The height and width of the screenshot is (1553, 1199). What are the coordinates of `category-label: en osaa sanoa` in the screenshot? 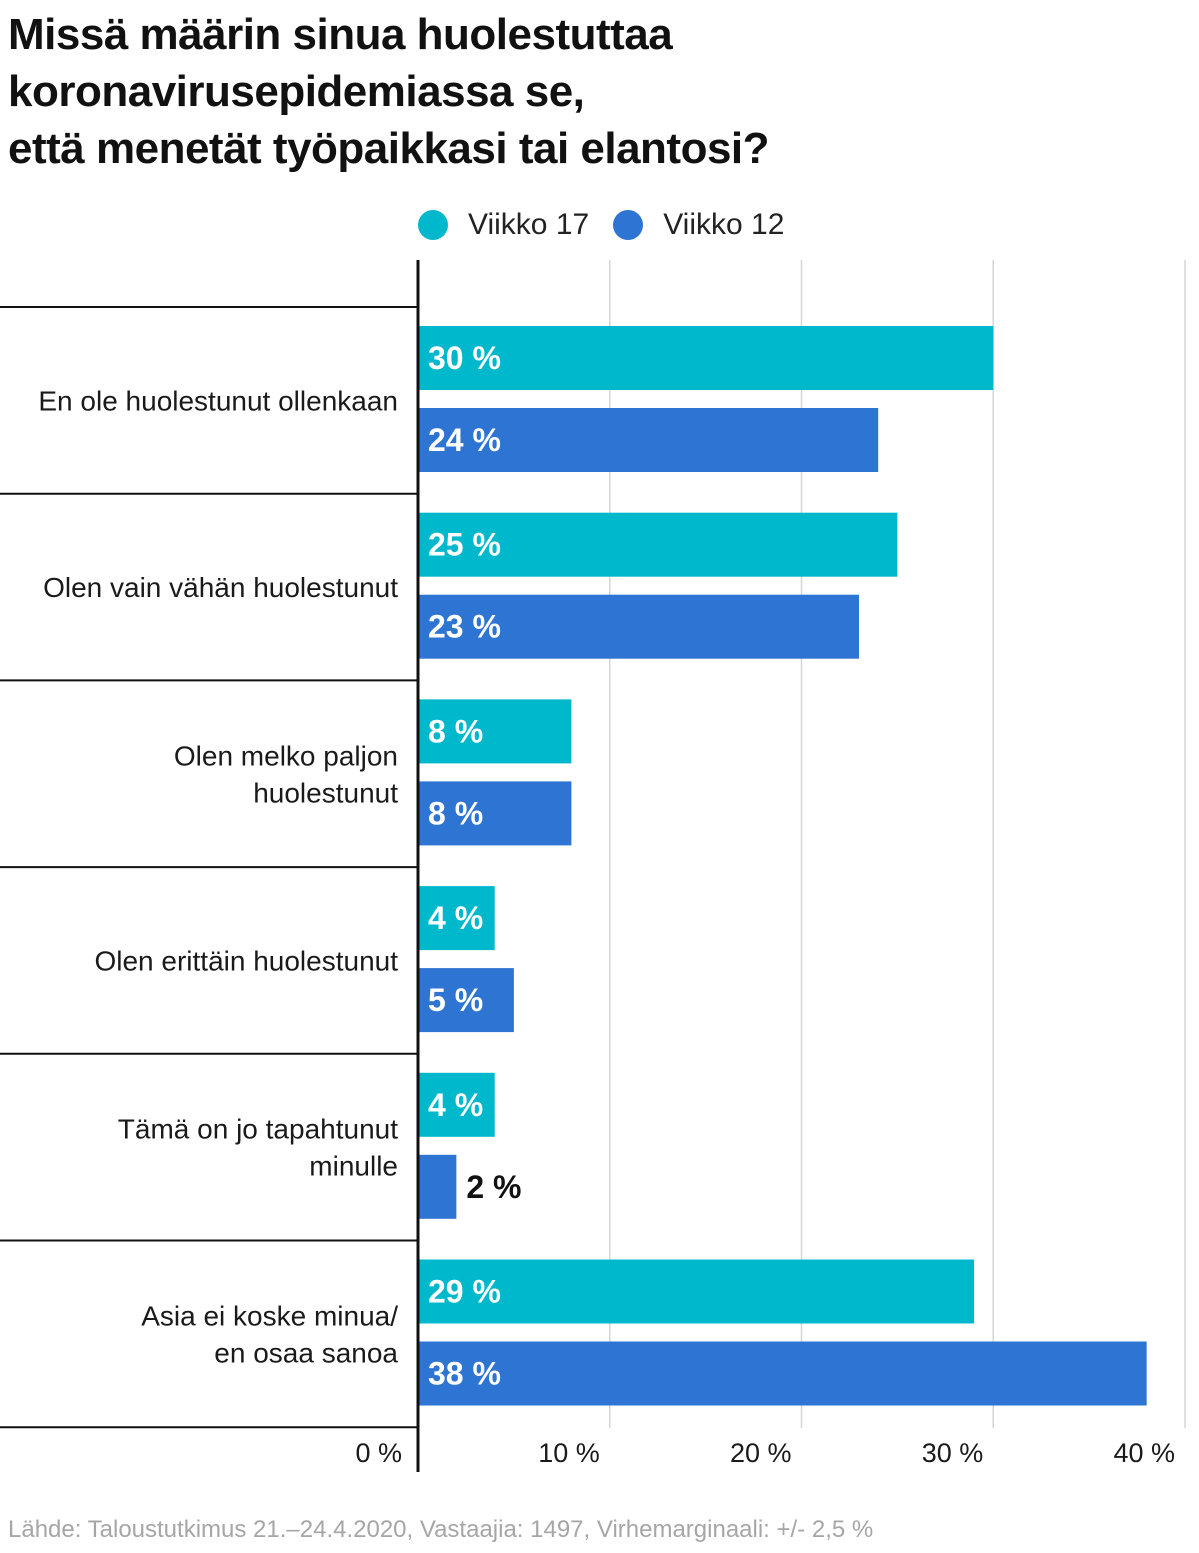 It's located at (306, 1352).